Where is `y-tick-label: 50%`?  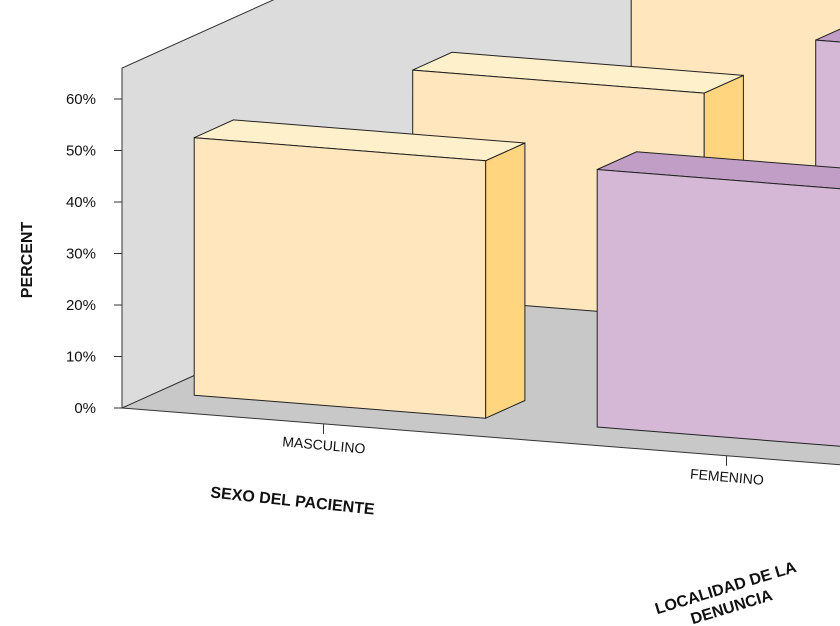
y-tick-label: 50% is located at coordinates (81, 151).